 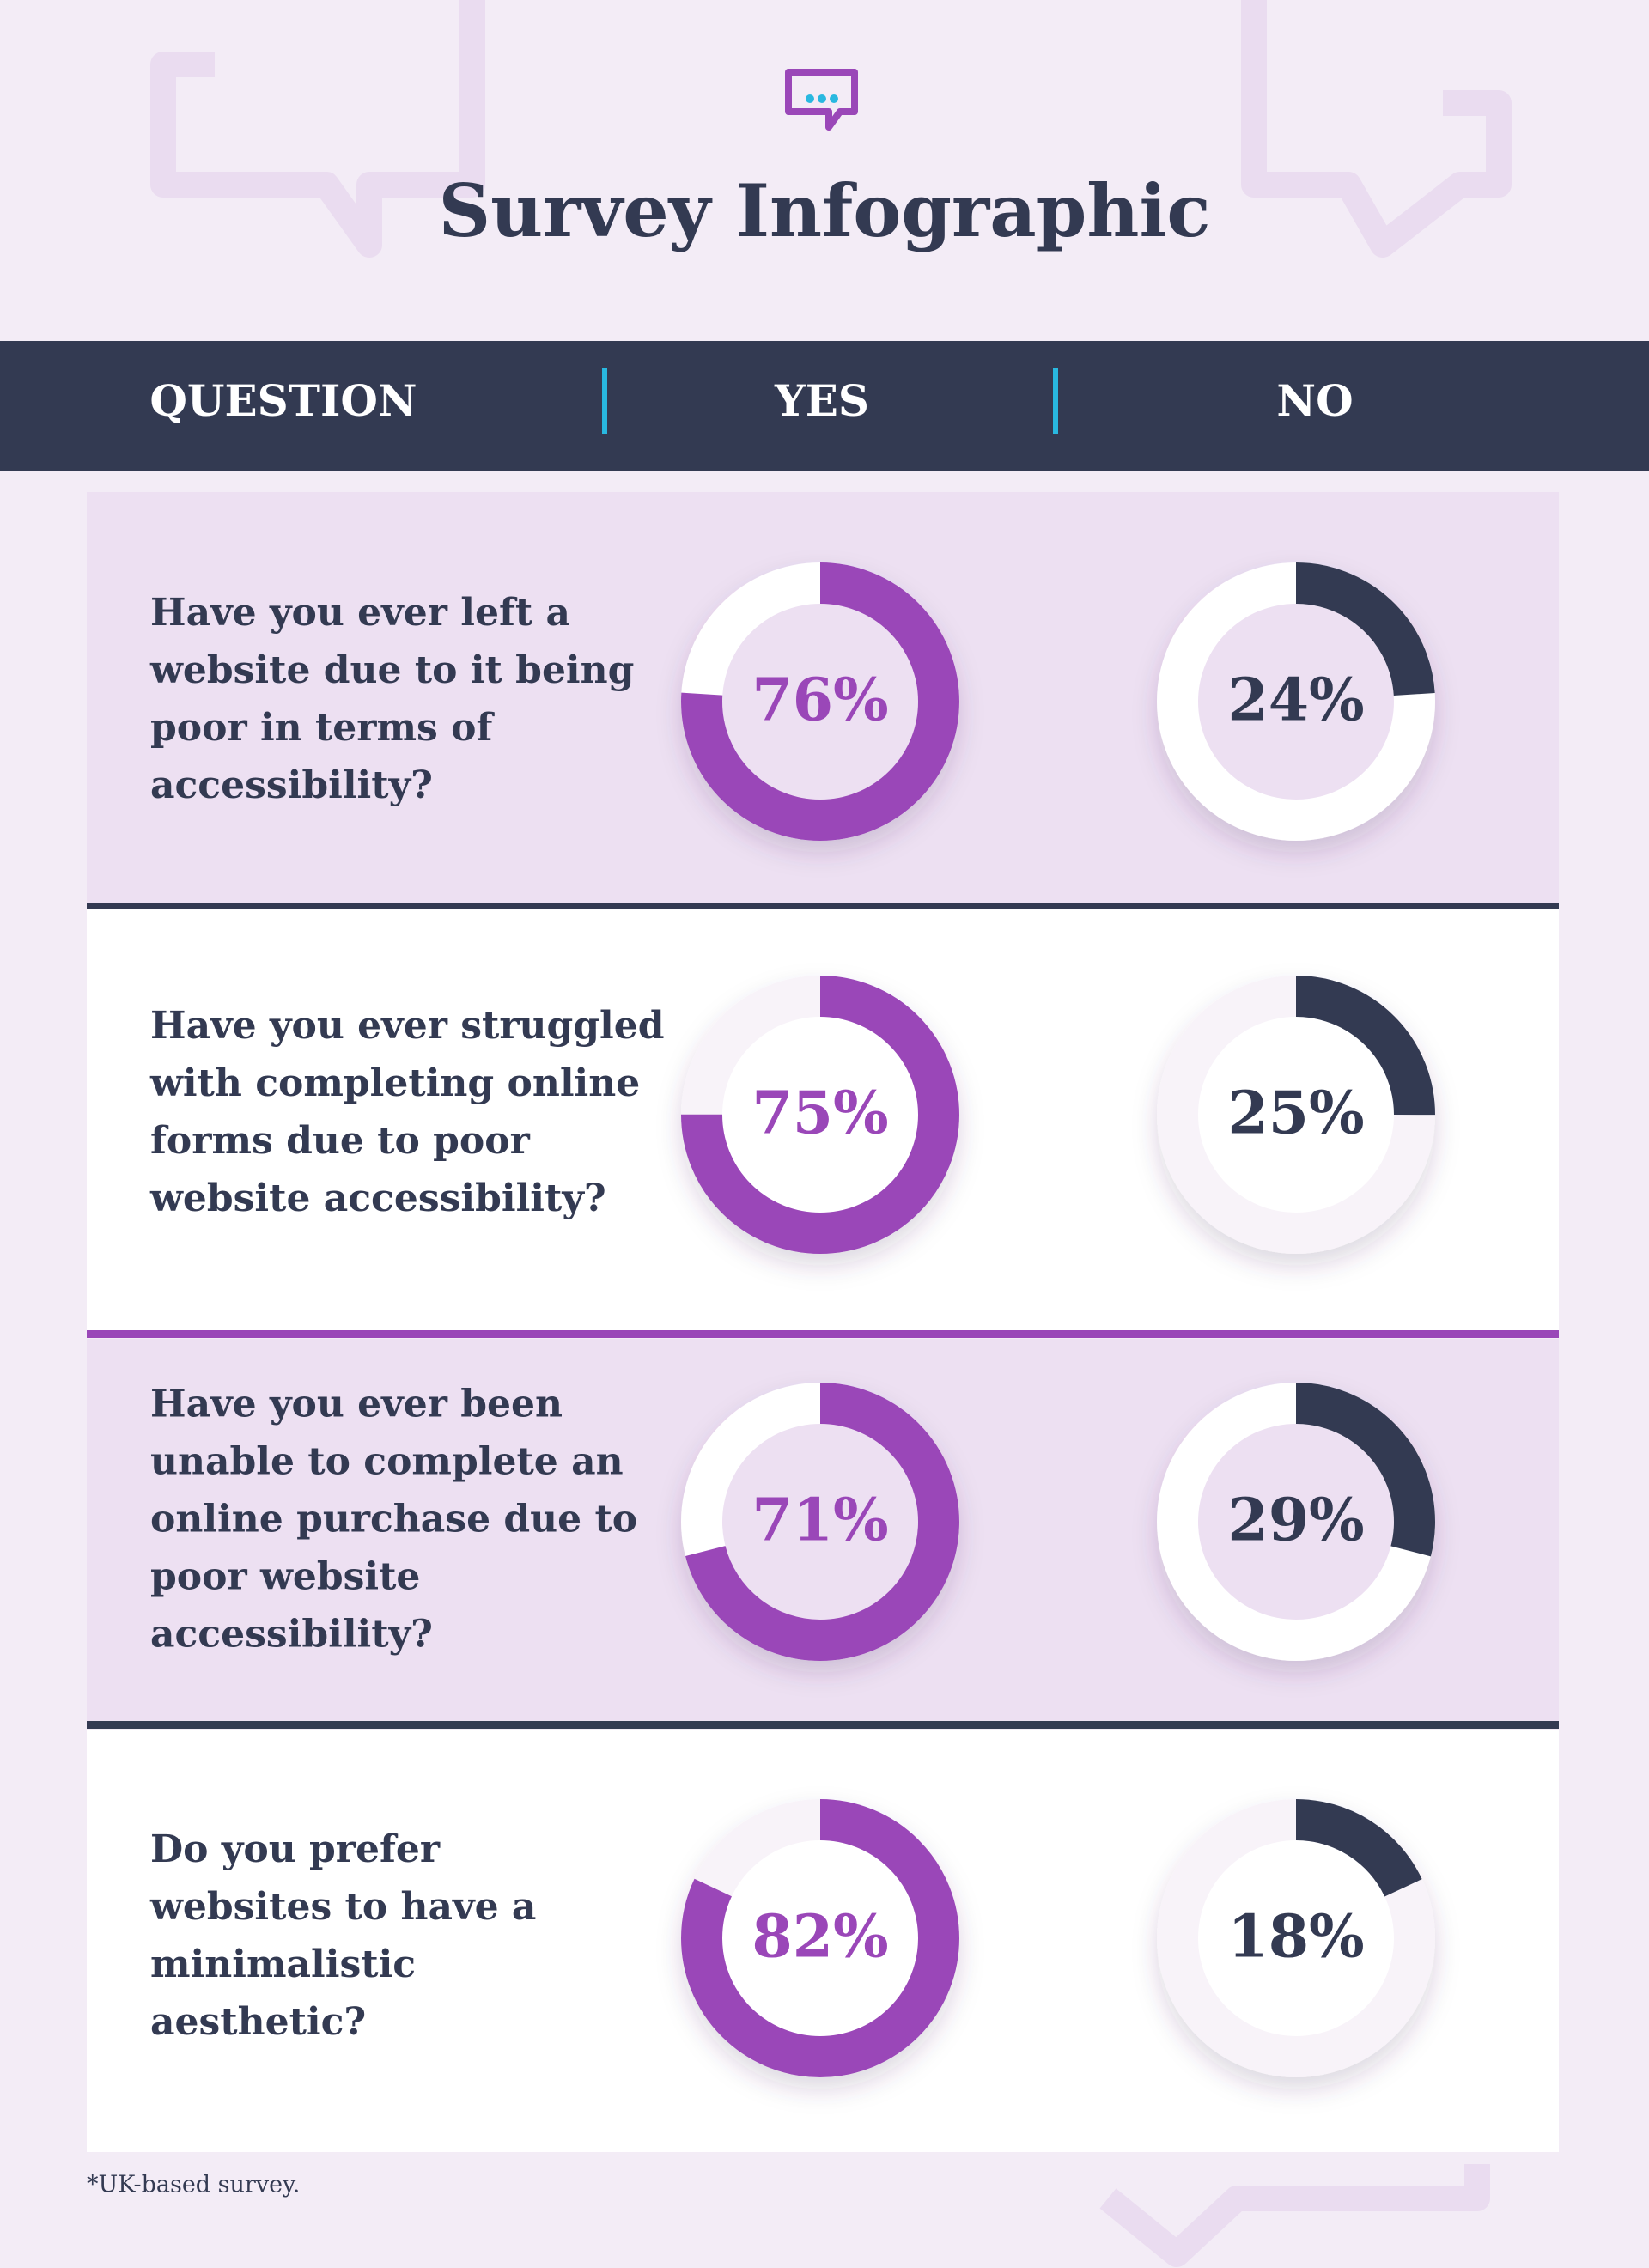 I want to click on percent-label: 76%, so click(x=819, y=701).